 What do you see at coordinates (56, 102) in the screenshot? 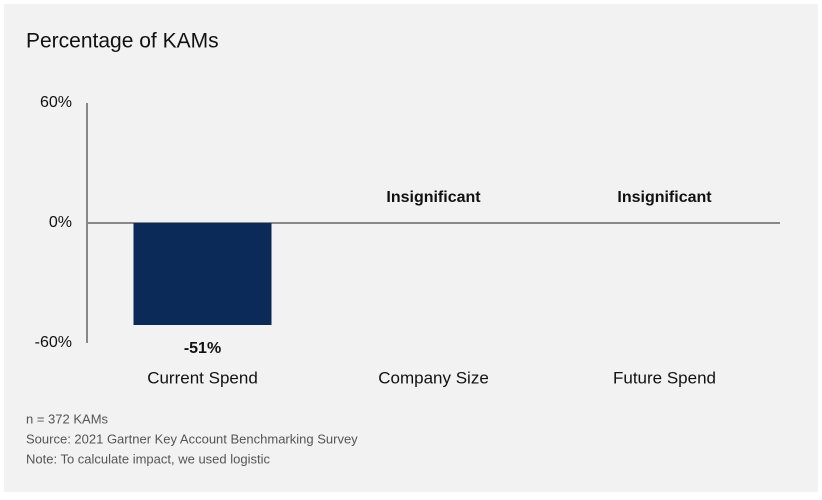
I see `y-tick-label: 60%` at bounding box center [56, 102].